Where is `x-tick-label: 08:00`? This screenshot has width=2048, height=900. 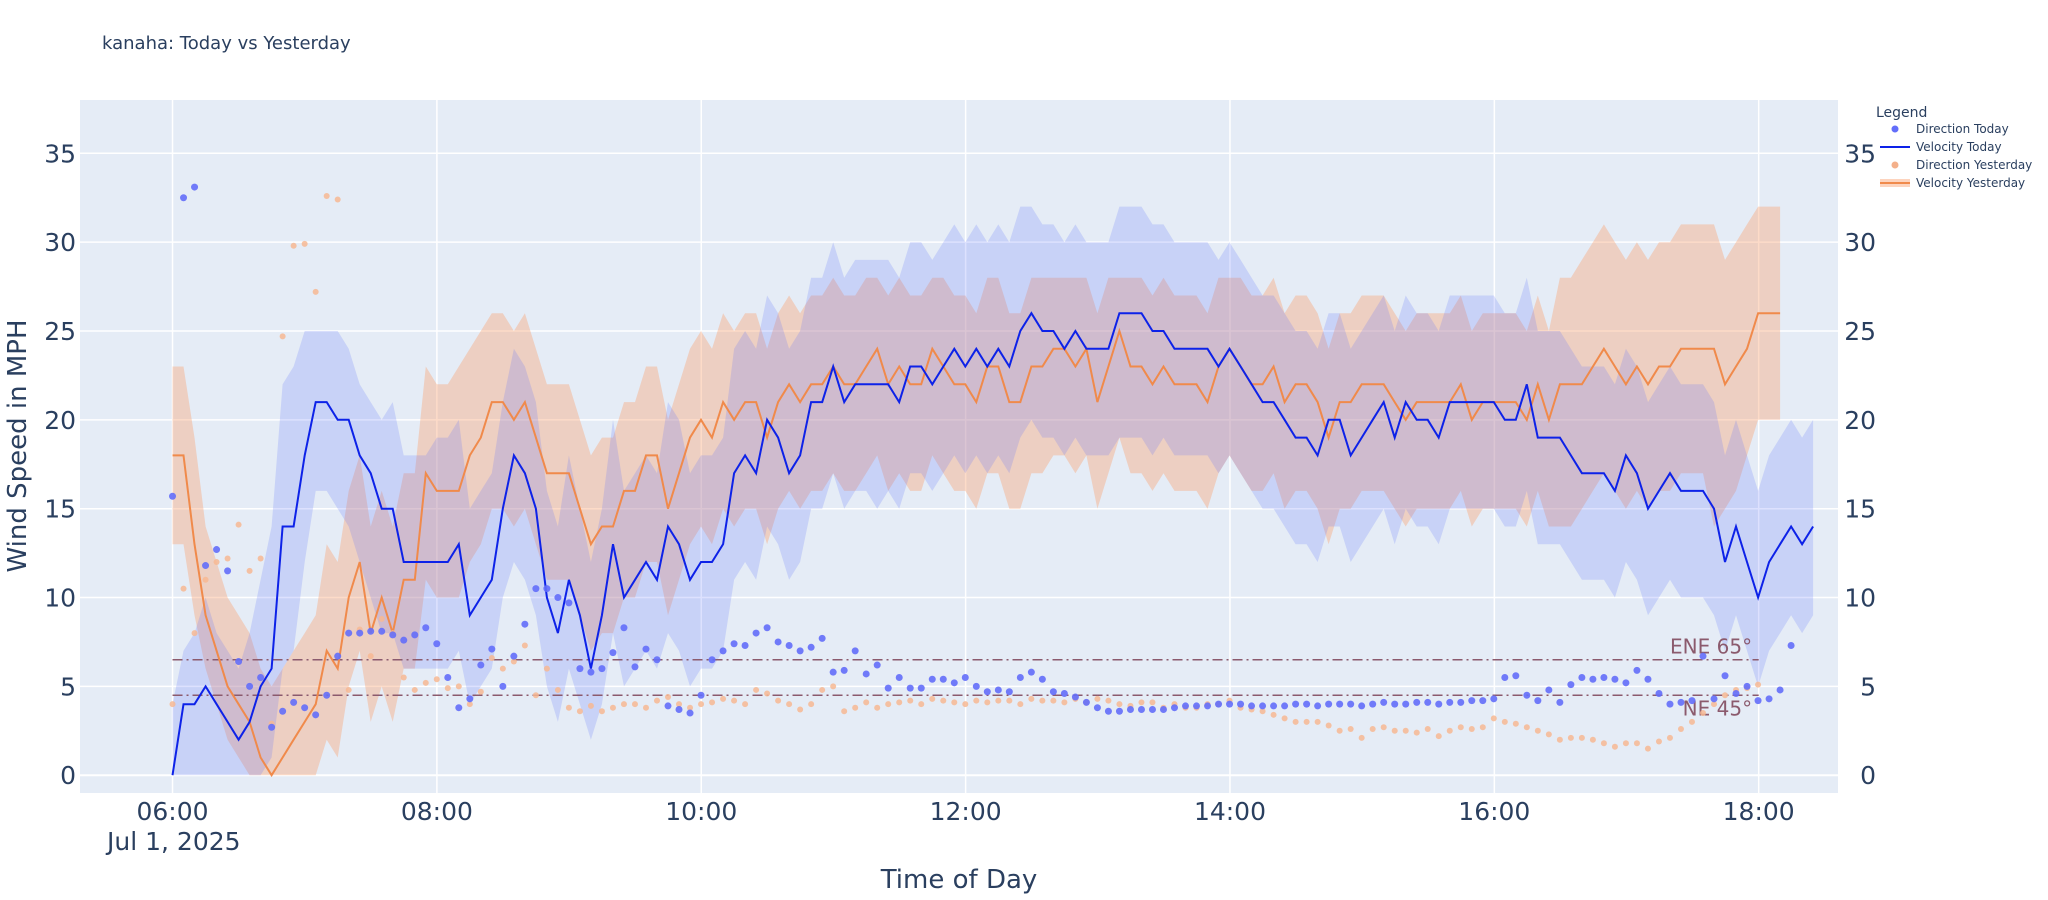
x-tick-label: 08:00 is located at coordinates (437, 811).